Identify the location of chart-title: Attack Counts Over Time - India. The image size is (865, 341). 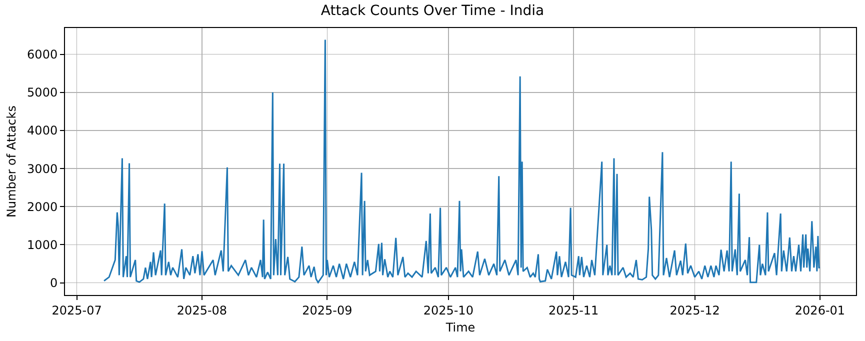
(432, 10).